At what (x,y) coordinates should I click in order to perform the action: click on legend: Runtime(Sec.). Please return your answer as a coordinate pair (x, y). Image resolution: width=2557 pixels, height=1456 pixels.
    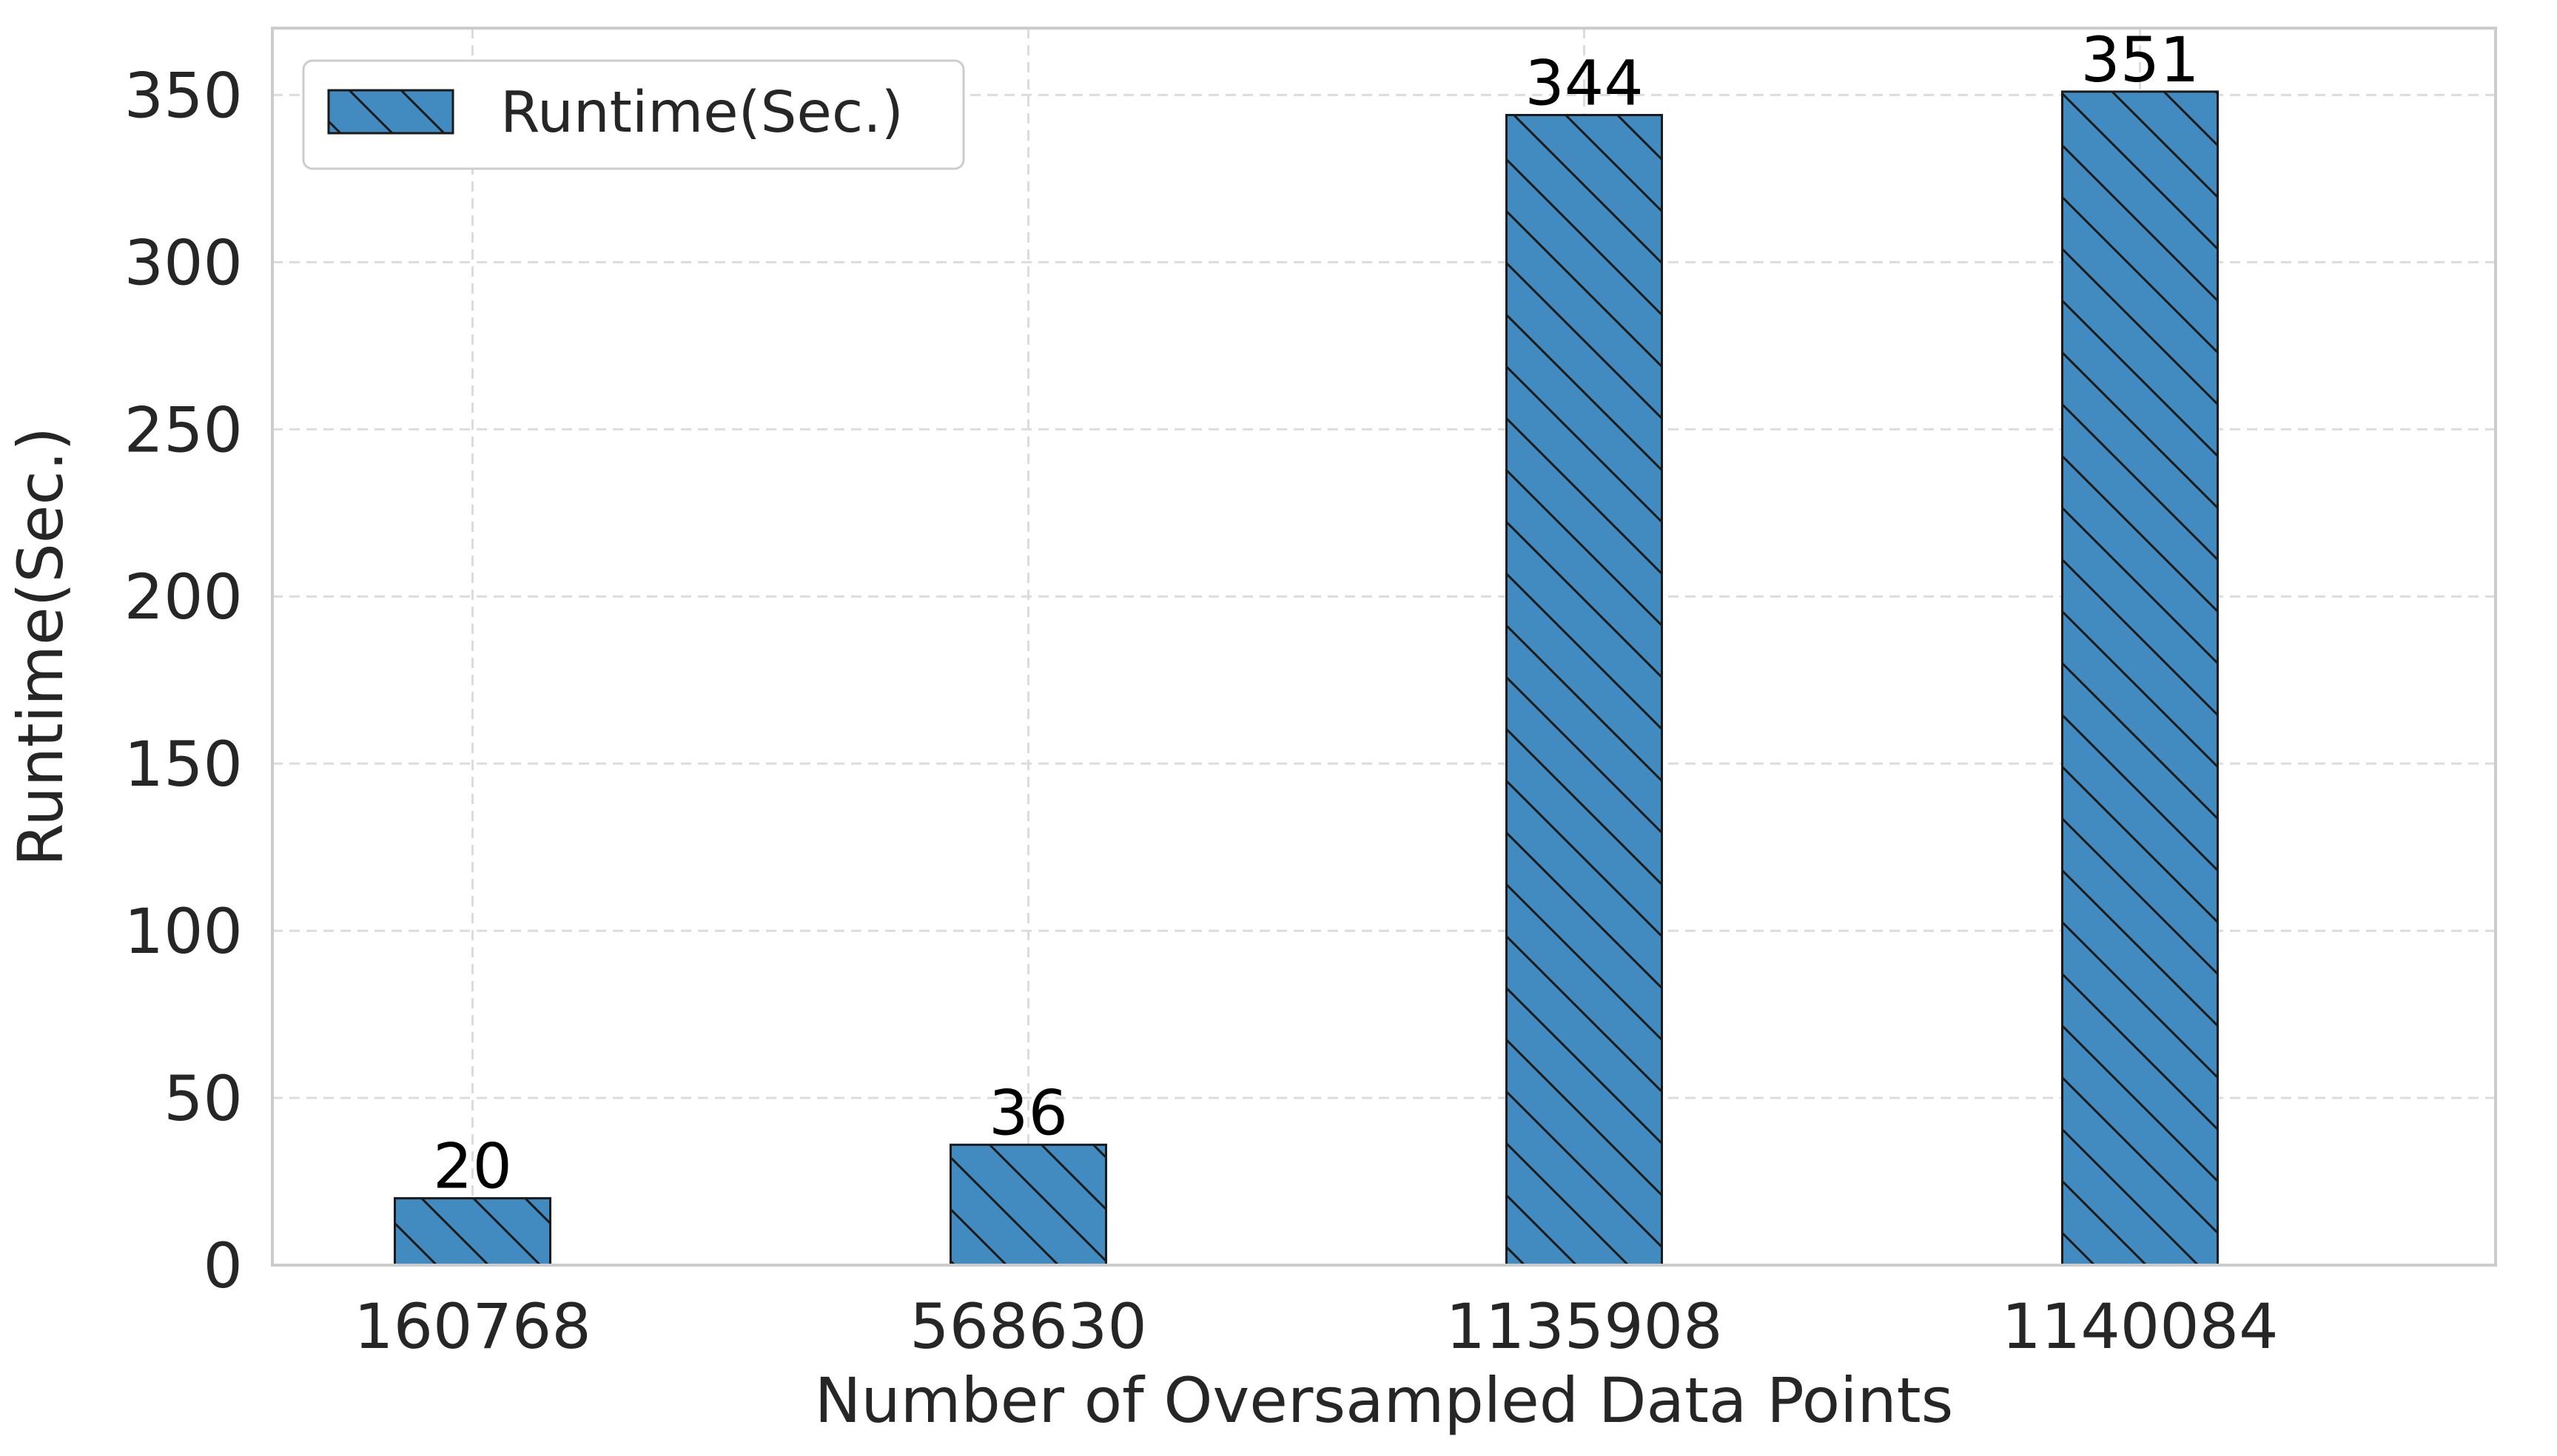
    Looking at the image, I should click on (633, 114).